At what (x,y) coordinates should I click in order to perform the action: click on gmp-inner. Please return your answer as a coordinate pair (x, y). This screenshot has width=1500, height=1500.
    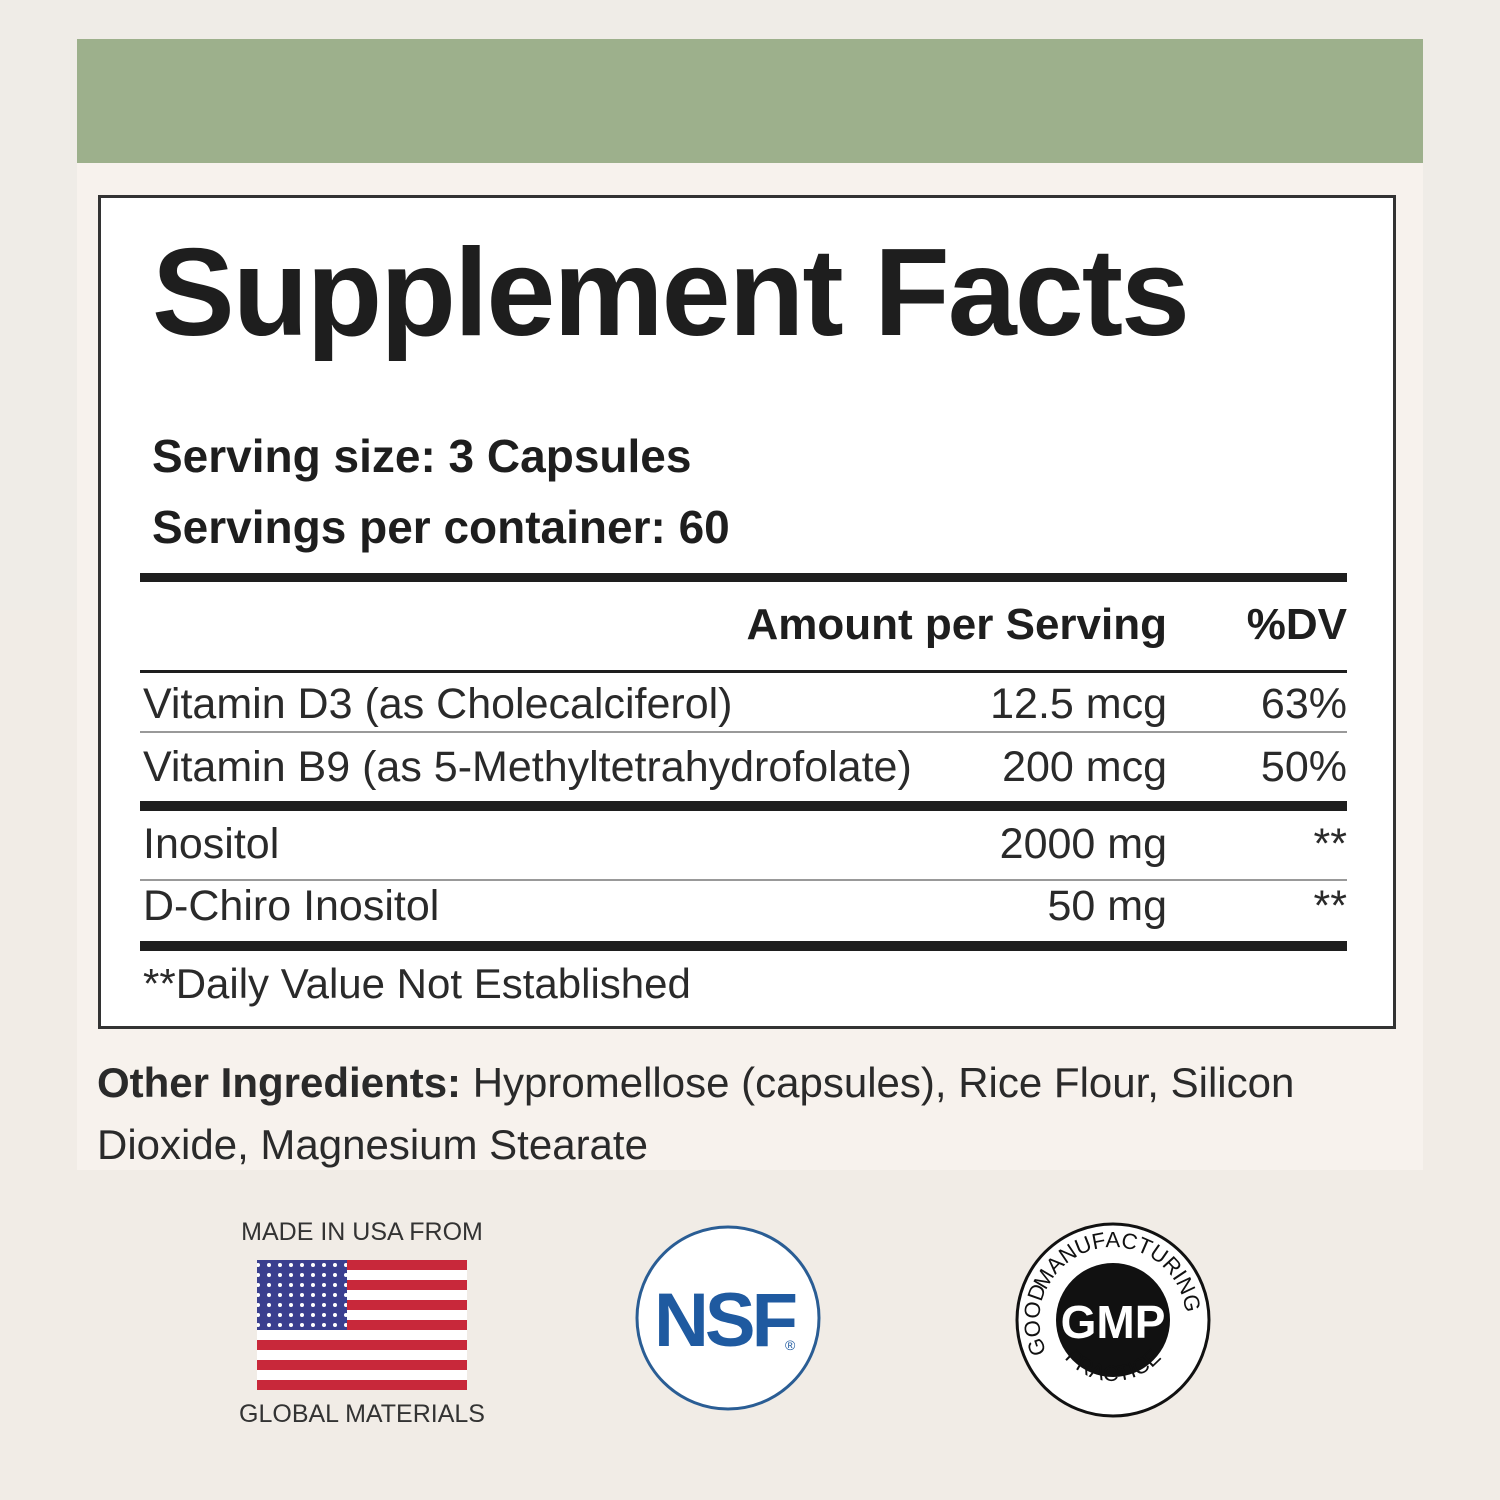
    Looking at the image, I should click on (1113, 1320).